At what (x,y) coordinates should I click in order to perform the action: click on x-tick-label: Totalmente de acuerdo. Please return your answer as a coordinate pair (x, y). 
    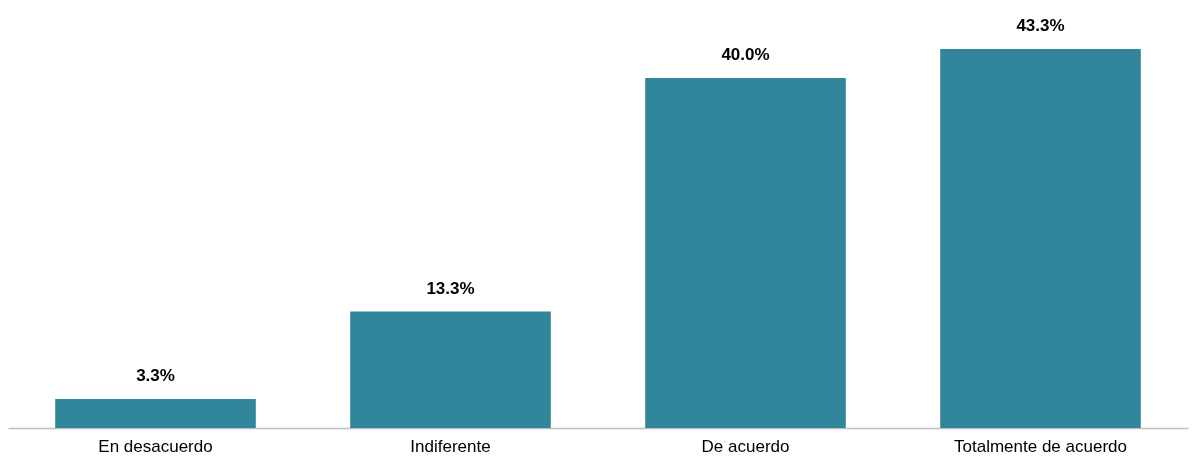
    Looking at the image, I should click on (1040, 446).